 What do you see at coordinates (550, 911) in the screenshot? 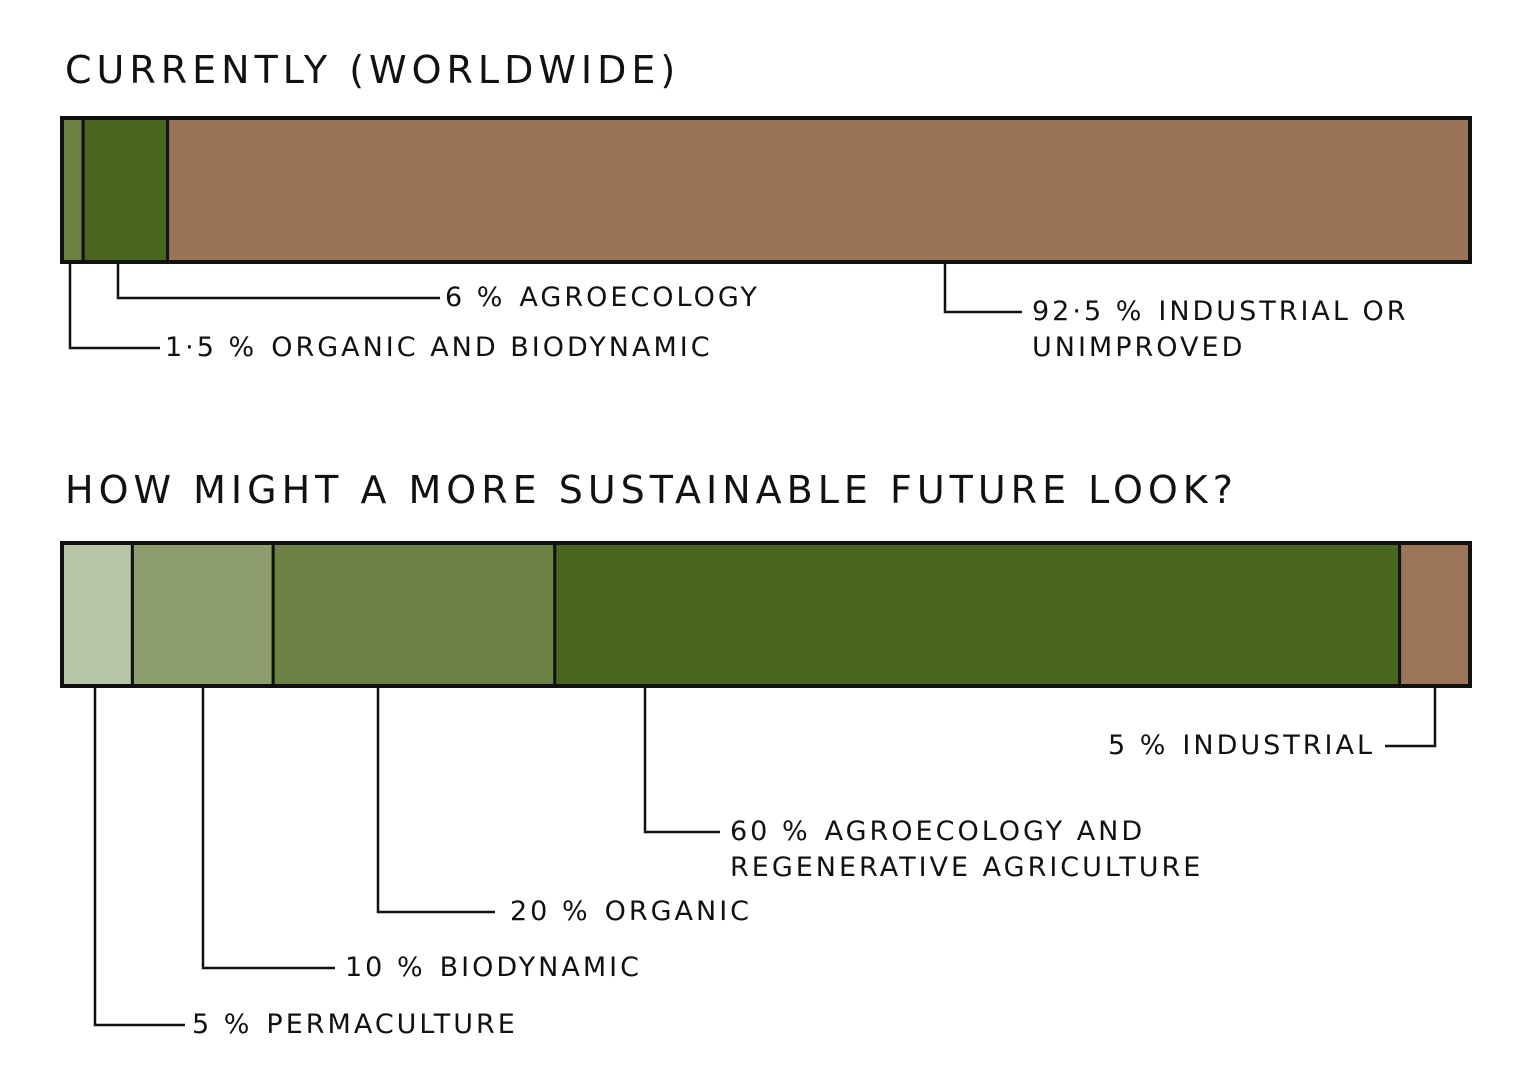
I see `value-label: 20 %` at bounding box center [550, 911].